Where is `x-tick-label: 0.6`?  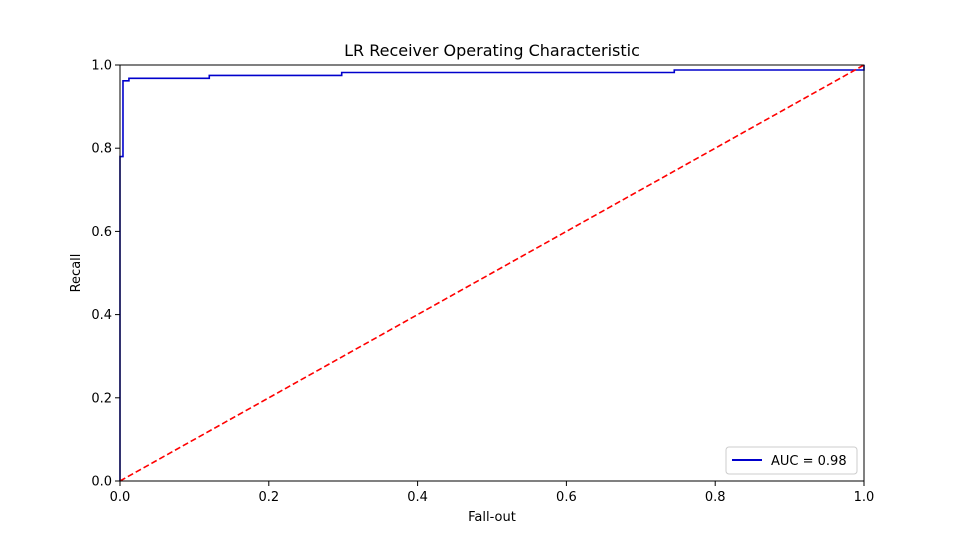
x-tick-label: 0.6 is located at coordinates (566, 497).